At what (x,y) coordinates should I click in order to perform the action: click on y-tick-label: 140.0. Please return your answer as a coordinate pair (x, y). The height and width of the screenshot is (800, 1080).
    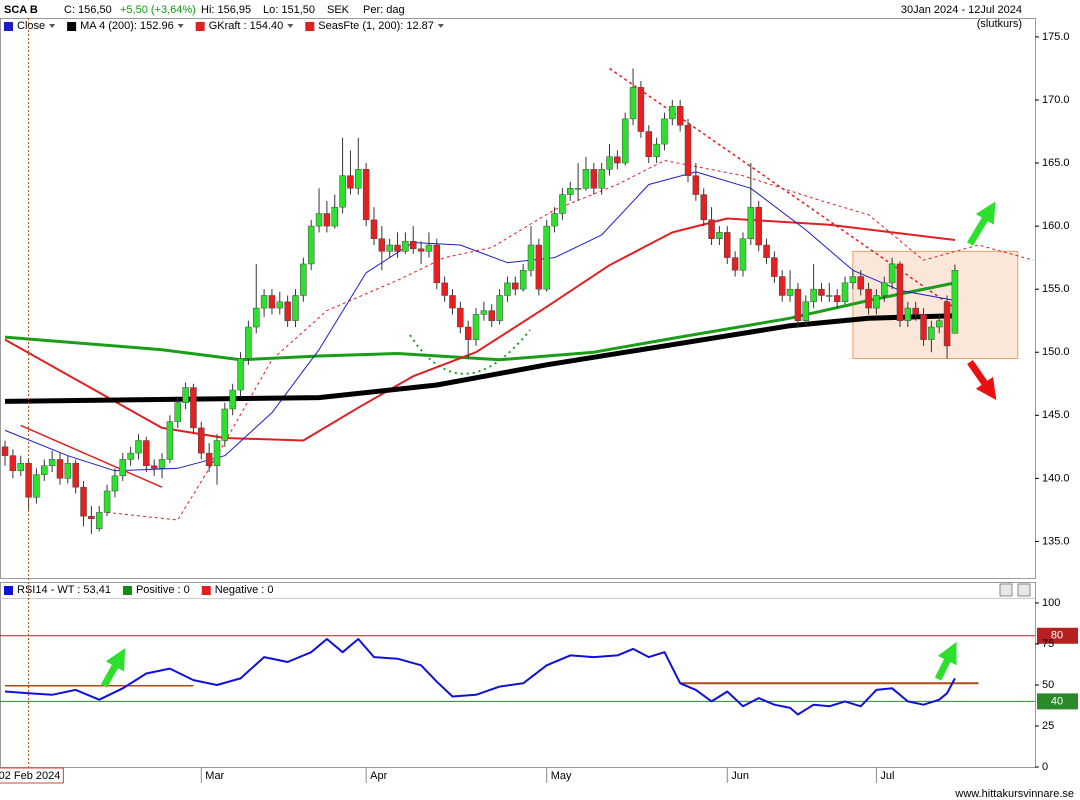
    Looking at the image, I should click on (1056, 478).